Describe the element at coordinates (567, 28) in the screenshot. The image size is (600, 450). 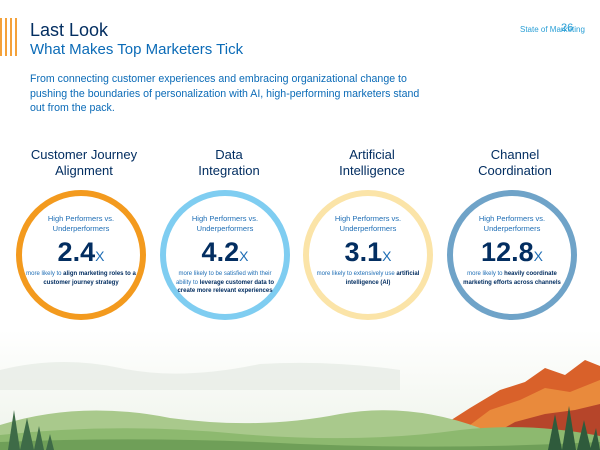
I see `page-number: 26` at that location.